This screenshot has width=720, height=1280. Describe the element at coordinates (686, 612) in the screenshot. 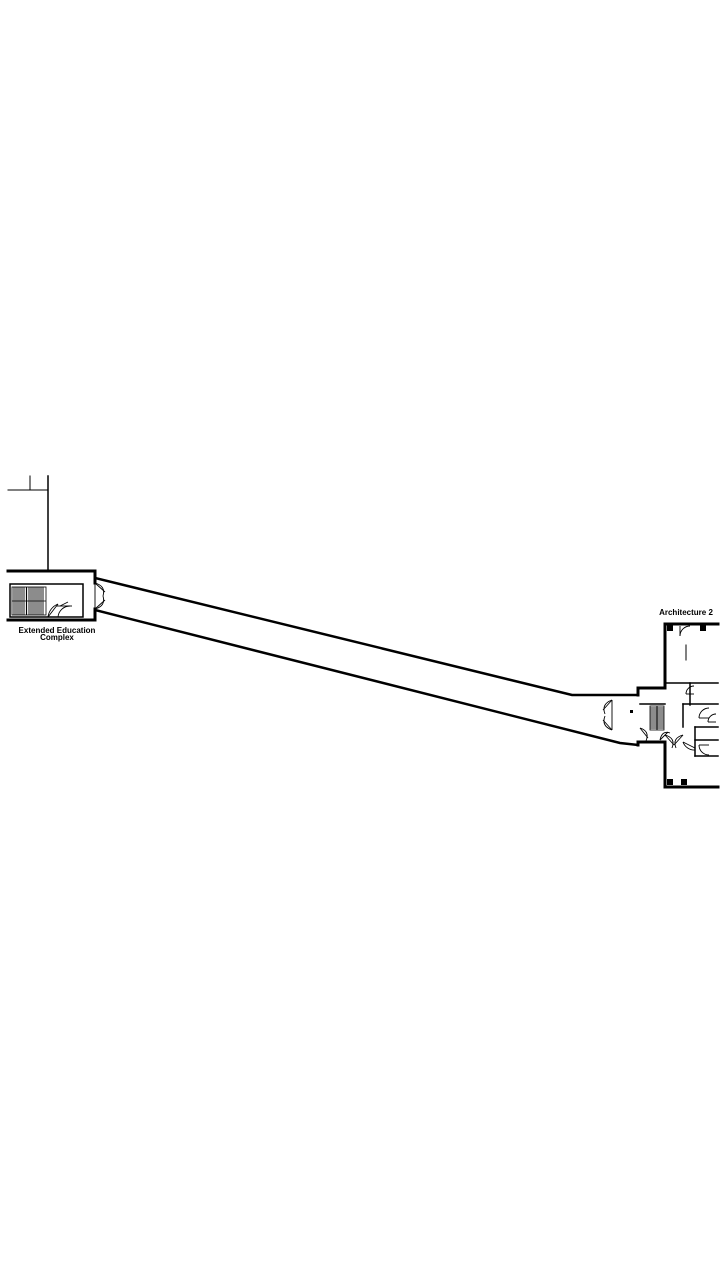

I see `architecture-2-label: Architecture 2` at that location.